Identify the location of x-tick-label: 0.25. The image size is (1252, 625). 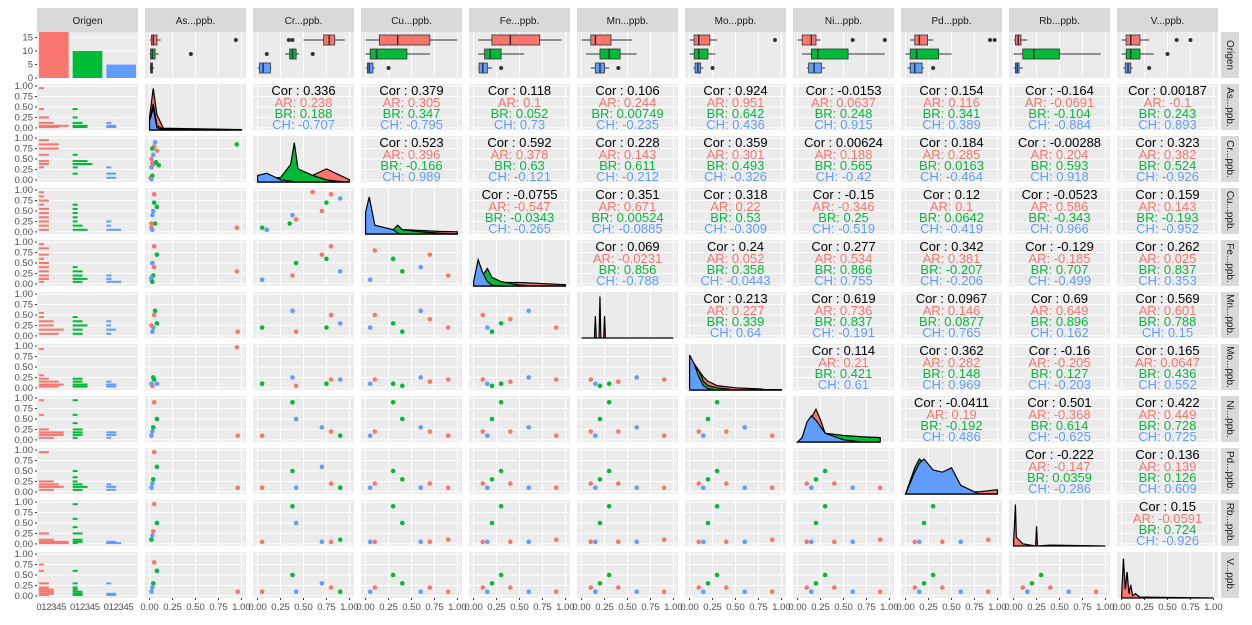
(604, 607).